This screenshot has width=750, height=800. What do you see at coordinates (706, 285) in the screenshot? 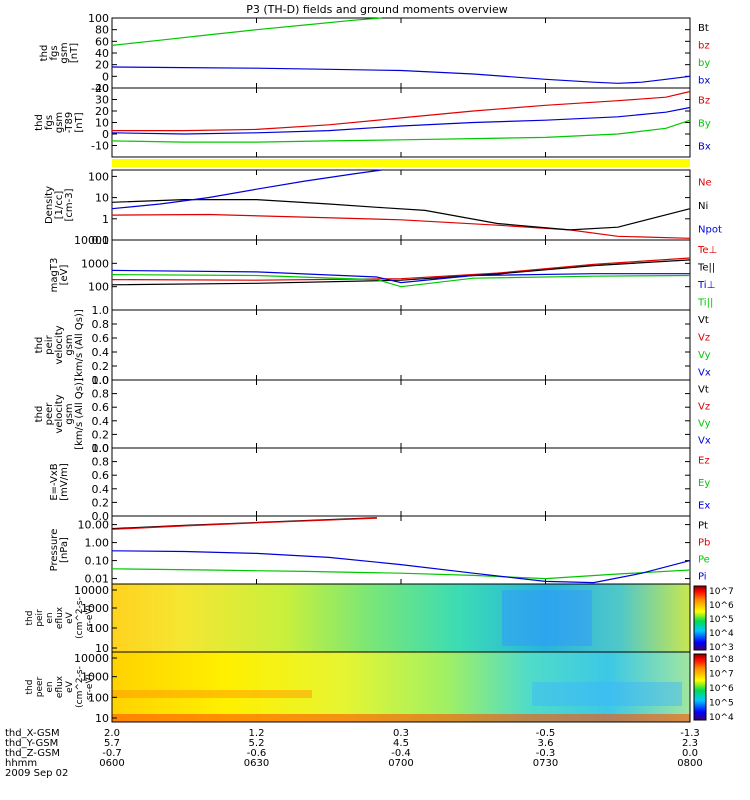
I see `legend-Ti⊥: Ti⊥` at bounding box center [706, 285].